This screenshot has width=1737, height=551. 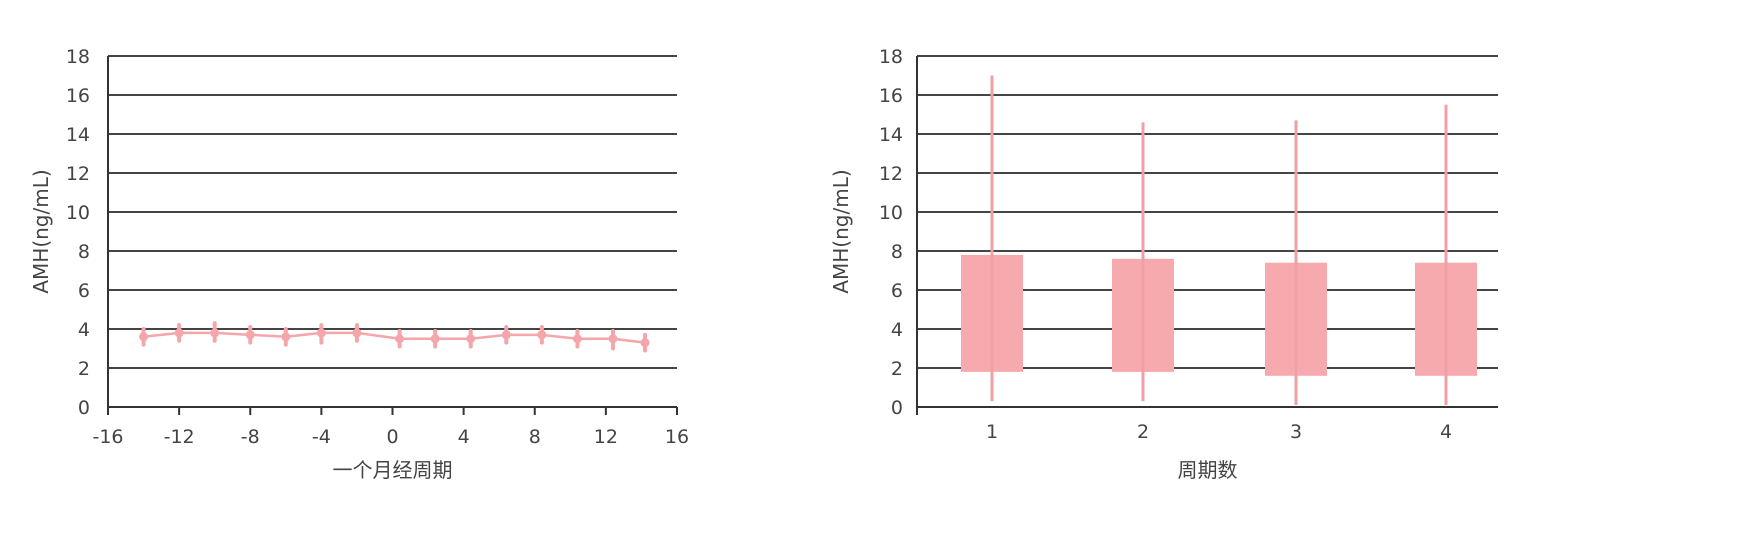 What do you see at coordinates (1219, 432) in the screenshot?
I see `x-tick-labels: 1 2 3 4` at bounding box center [1219, 432].